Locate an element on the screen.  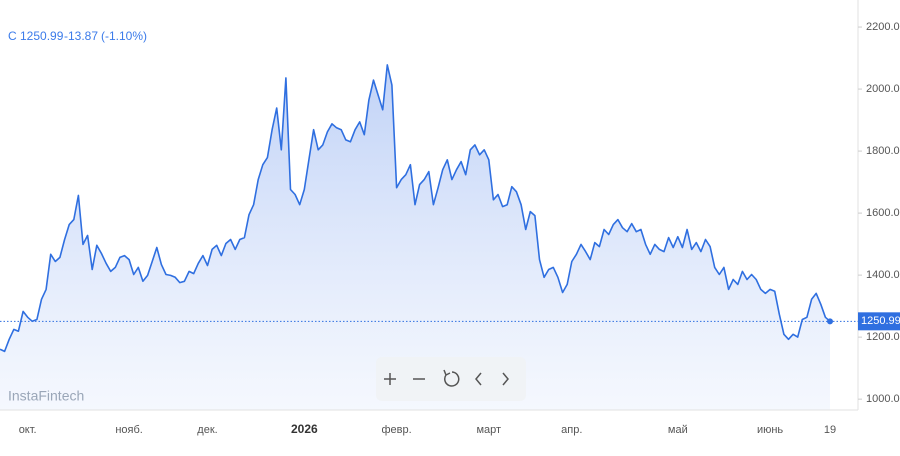
price-change: -13.87 is located at coordinates (81, 36).